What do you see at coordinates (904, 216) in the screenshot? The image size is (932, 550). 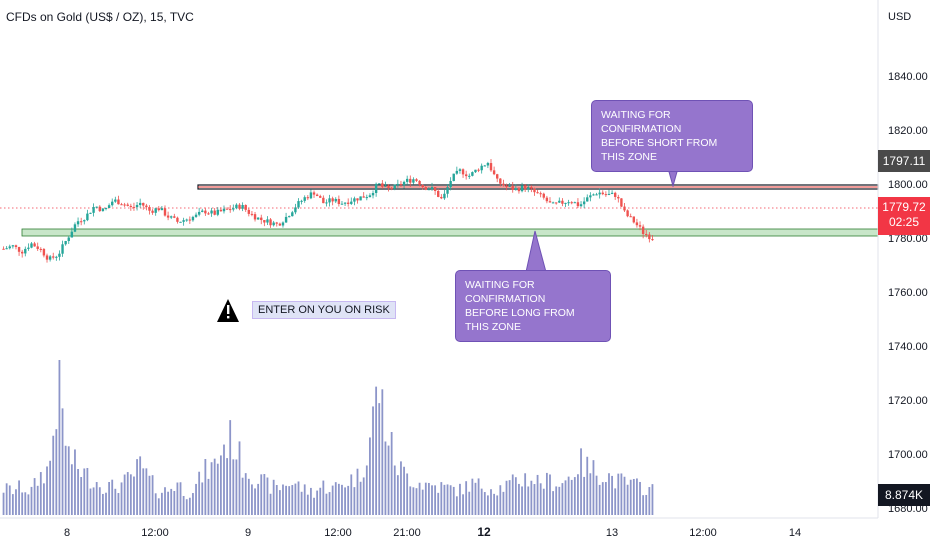 I see `last-price-tag: 1779.72 02:25` at bounding box center [904, 216].